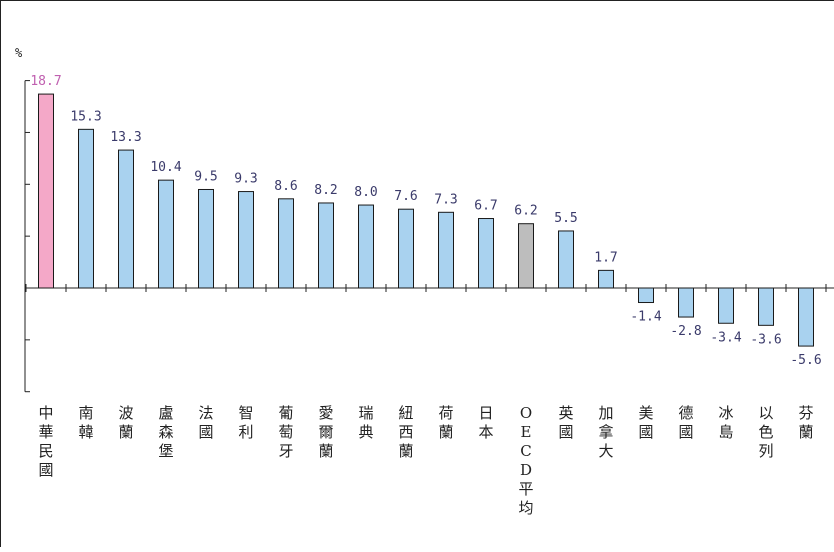 This screenshot has height=552, width=834. I want to click on category-label: 波蘭, so click(125, 422).